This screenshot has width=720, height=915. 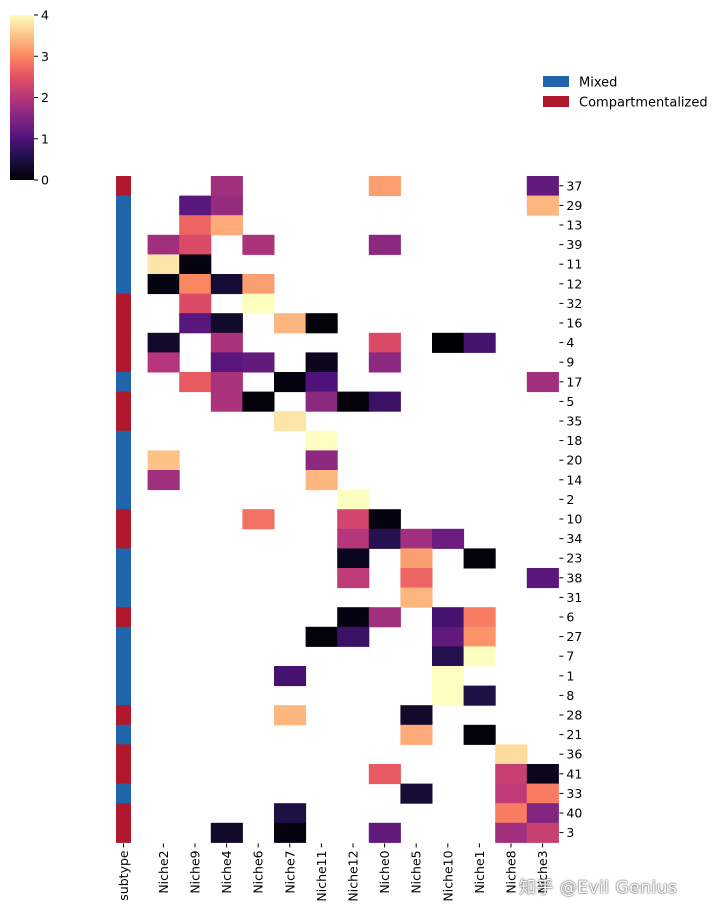 I want to click on row-label-11: 11, so click(x=574, y=264).